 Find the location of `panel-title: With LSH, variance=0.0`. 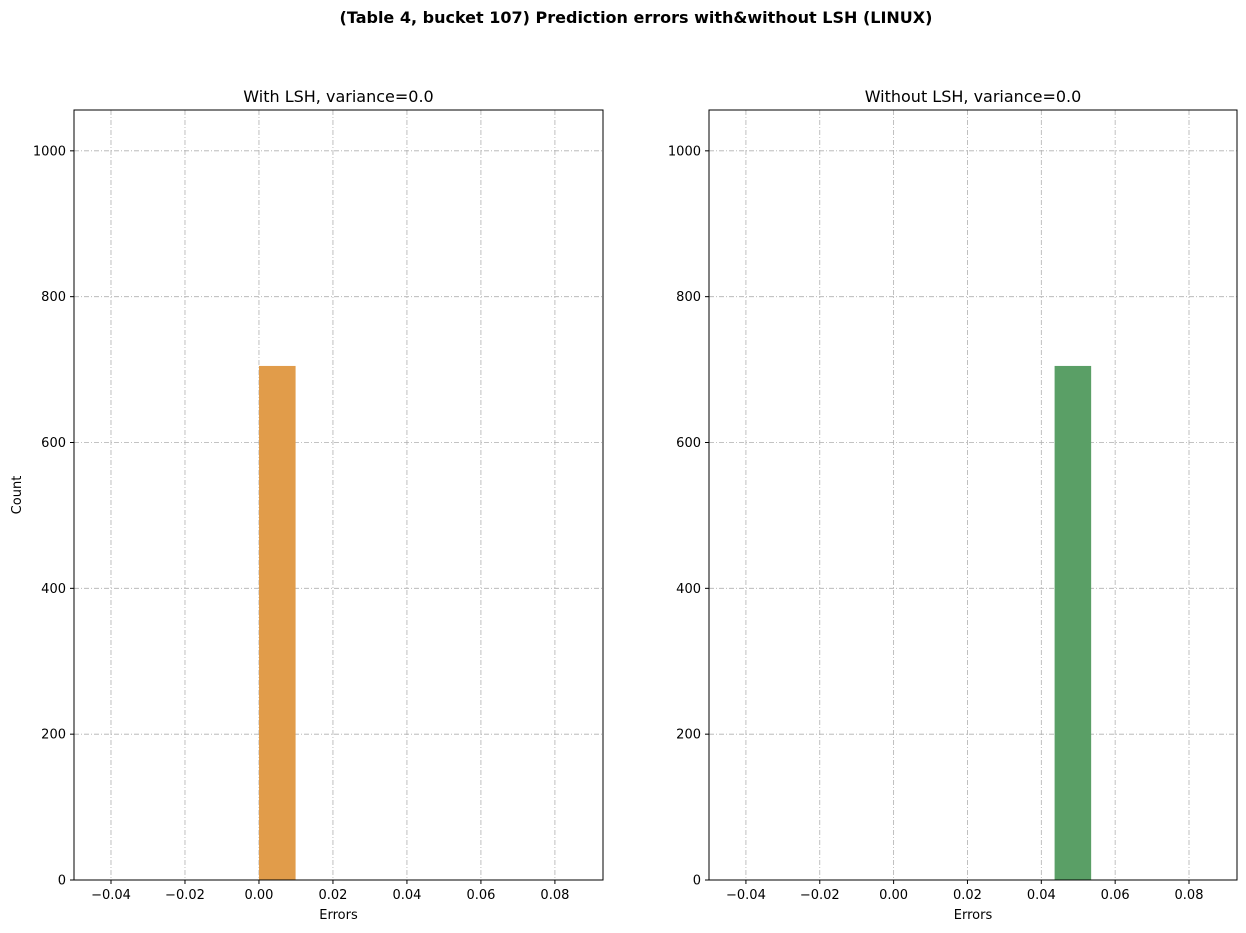

panel-title: With LSH, variance=0.0 is located at coordinates (338, 96).